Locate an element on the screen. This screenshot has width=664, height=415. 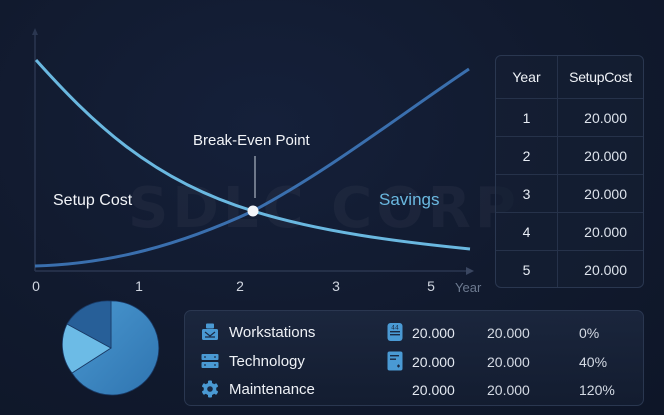
year-cell: 2 is located at coordinates (527, 155).